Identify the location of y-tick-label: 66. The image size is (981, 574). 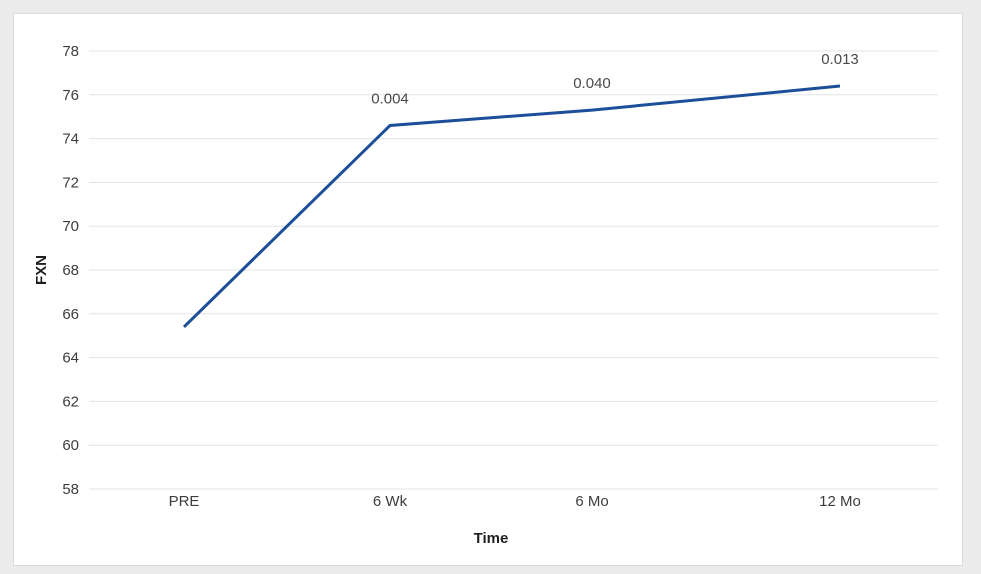
(70, 314).